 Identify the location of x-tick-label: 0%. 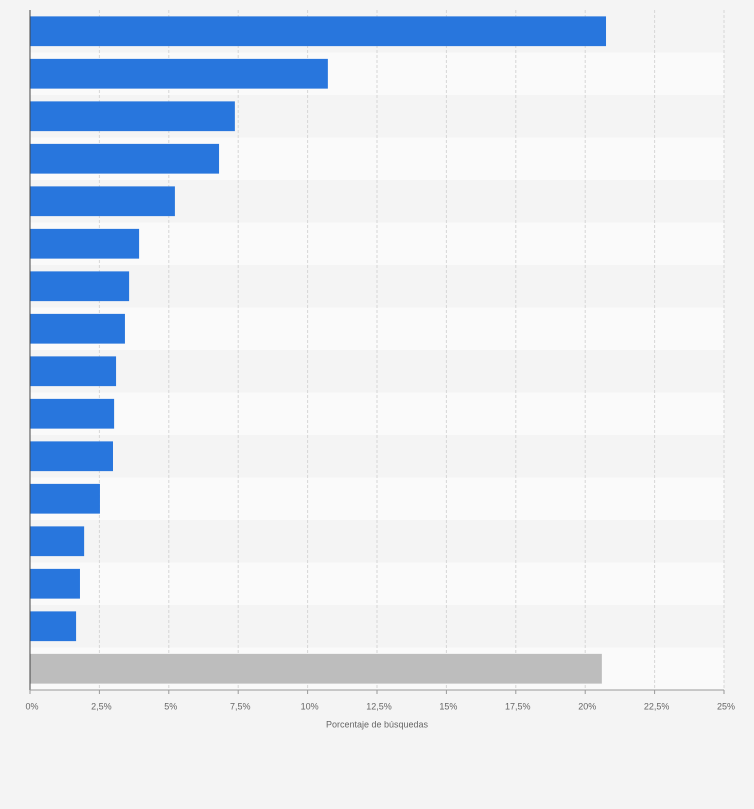
(31, 706).